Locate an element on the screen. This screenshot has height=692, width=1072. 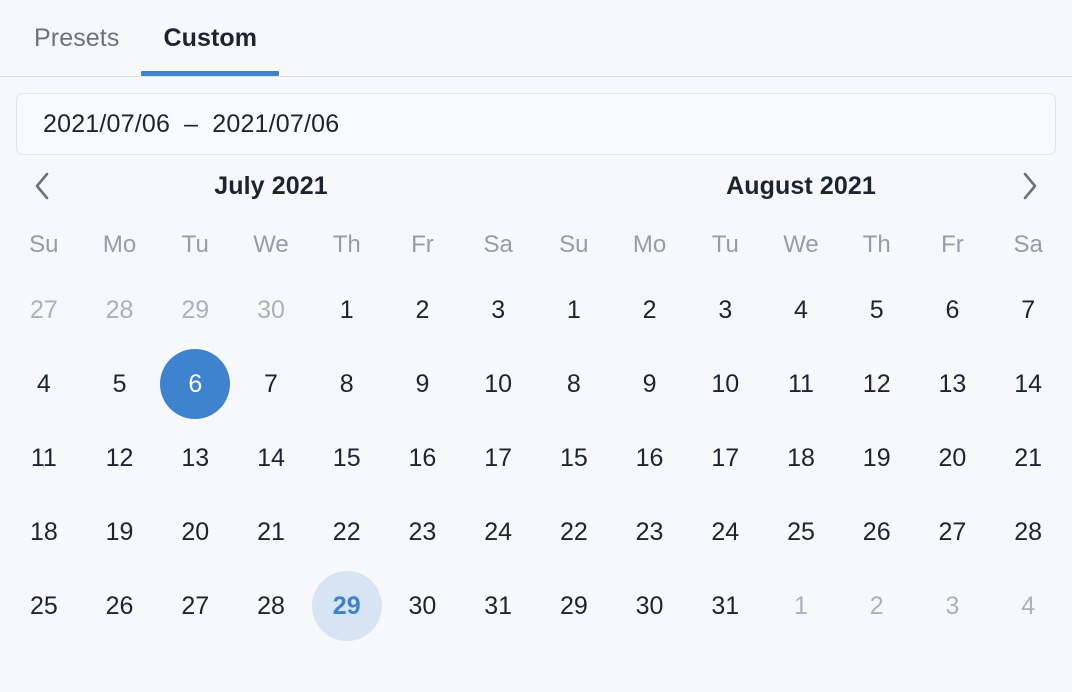
calendar-week-row: 1 2 3 4 5 6 7 is located at coordinates (801, 310).